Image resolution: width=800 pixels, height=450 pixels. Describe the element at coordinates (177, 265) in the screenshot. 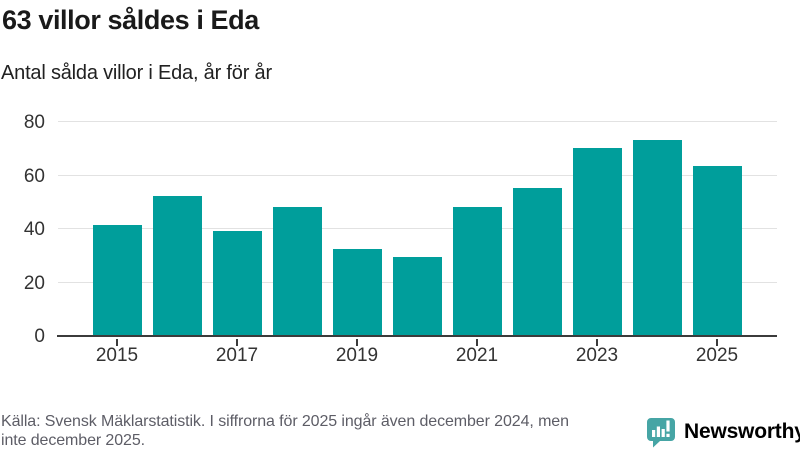

I see `bar-2016` at that location.